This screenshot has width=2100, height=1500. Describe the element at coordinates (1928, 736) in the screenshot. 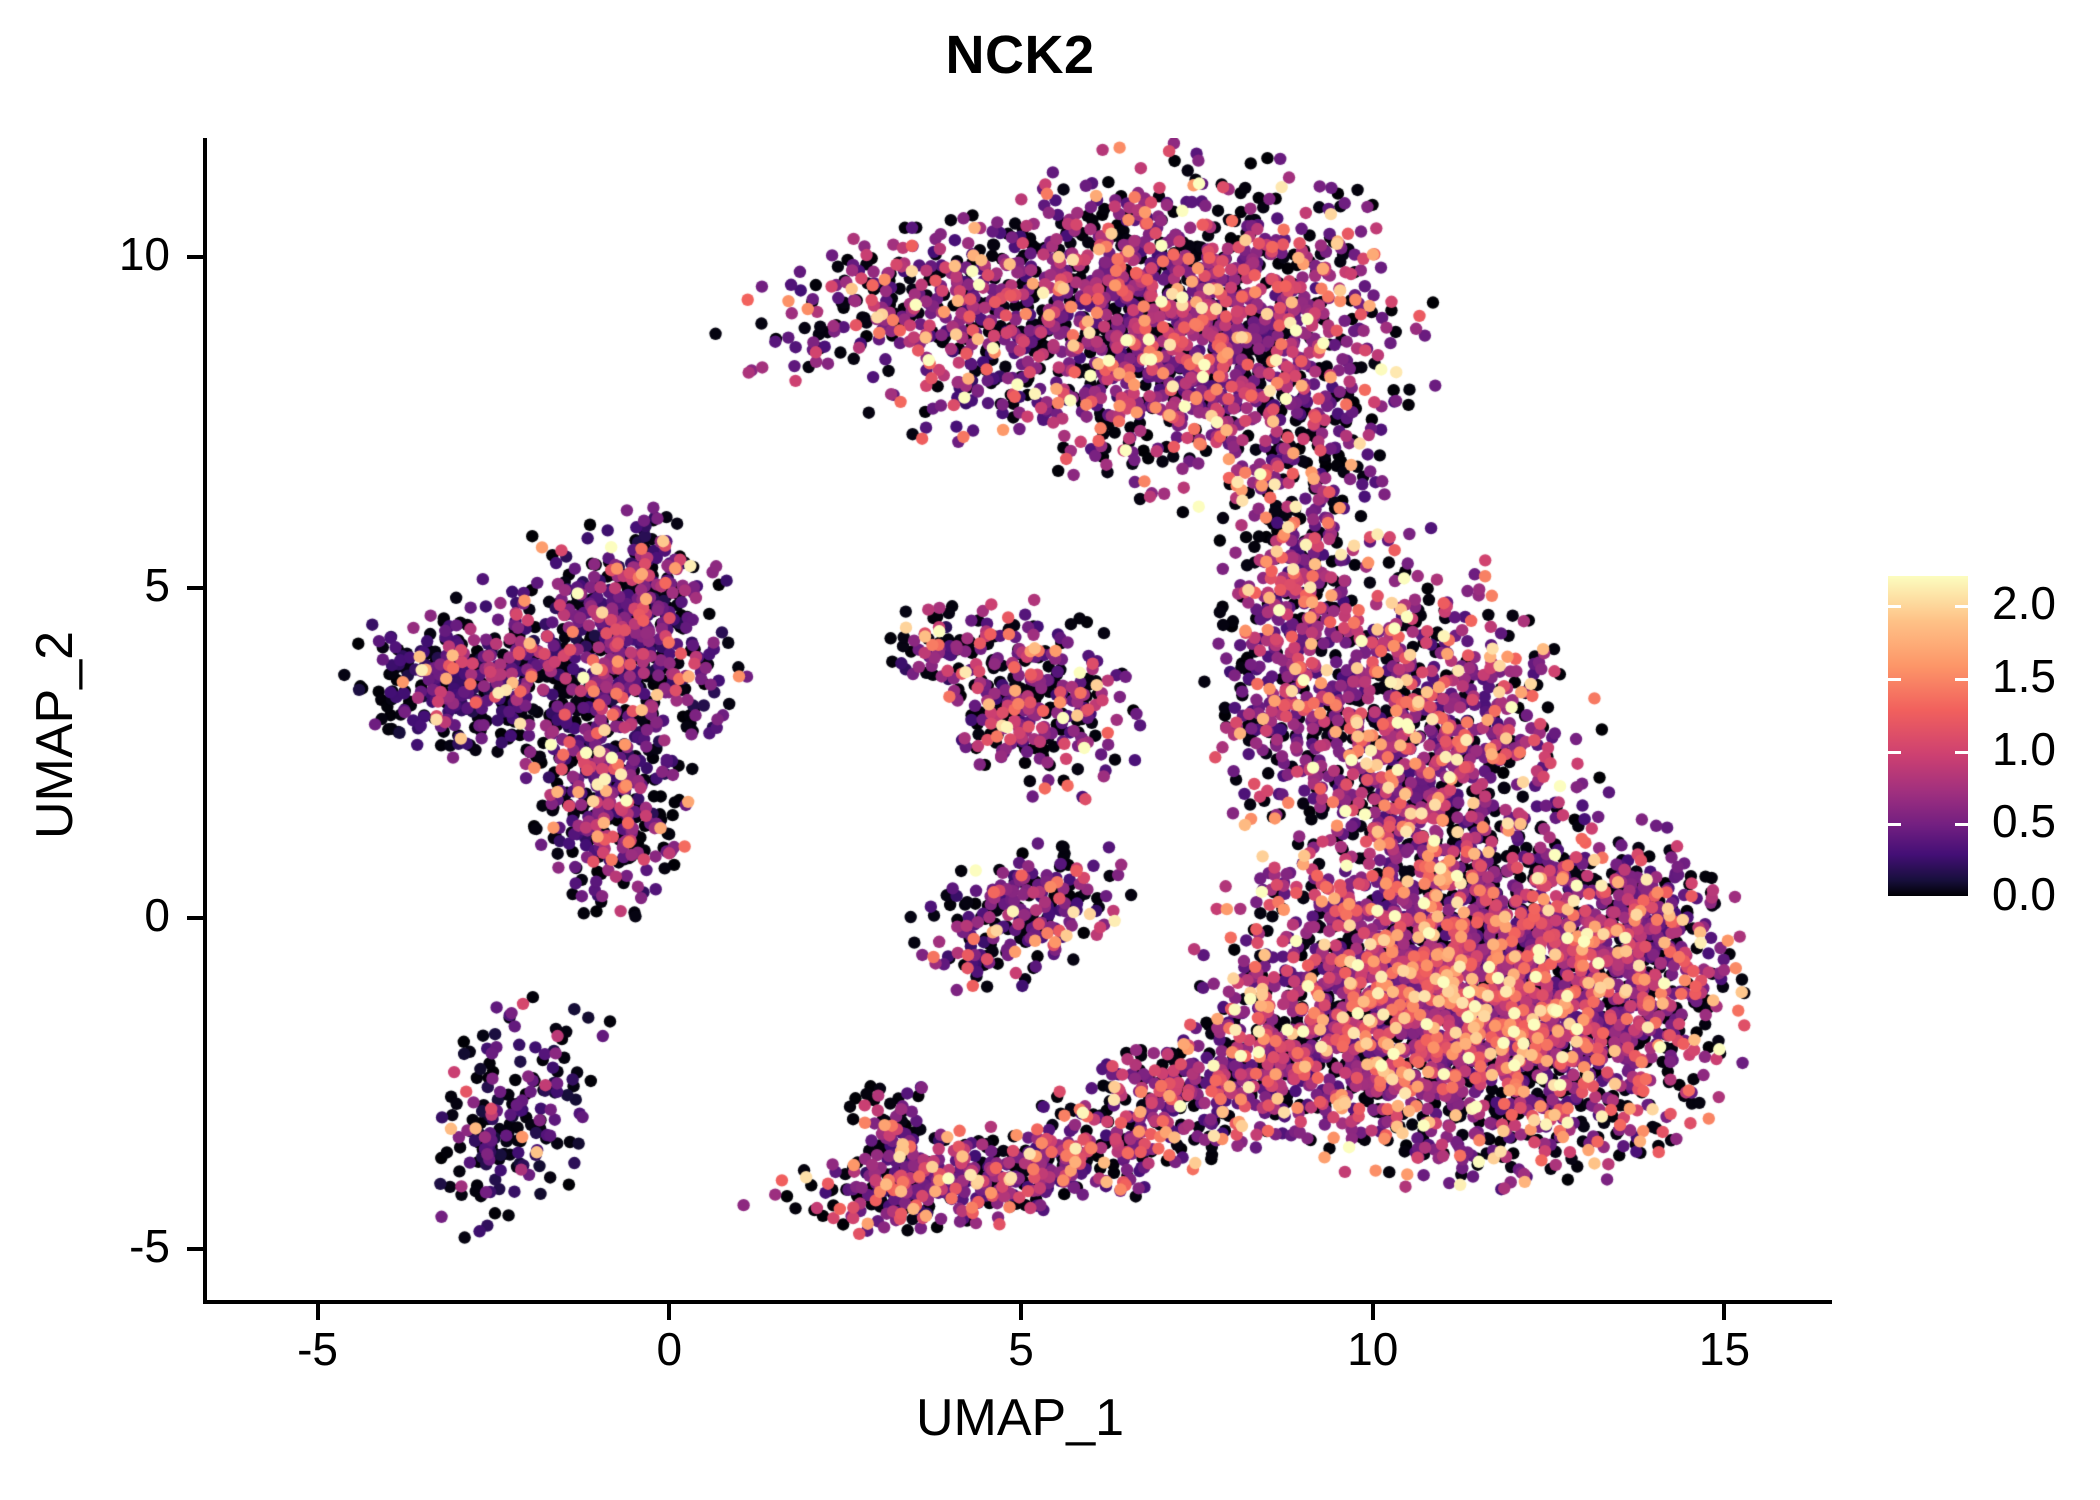

I see `colorbar-gradient` at that location.